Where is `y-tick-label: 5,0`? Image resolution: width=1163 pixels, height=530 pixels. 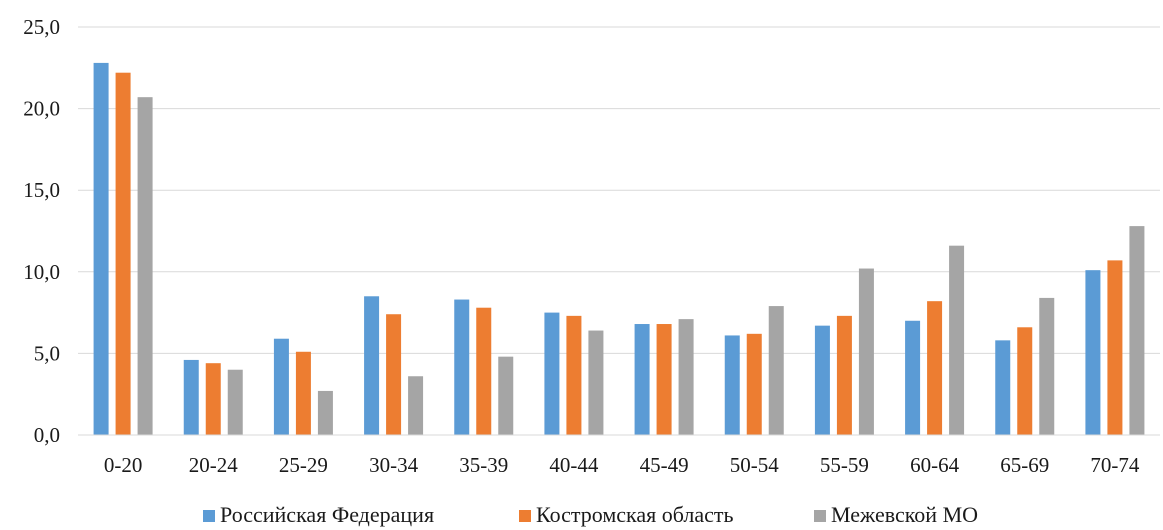 y-tick-label: 5,0 is located at coordinates (47, 353).